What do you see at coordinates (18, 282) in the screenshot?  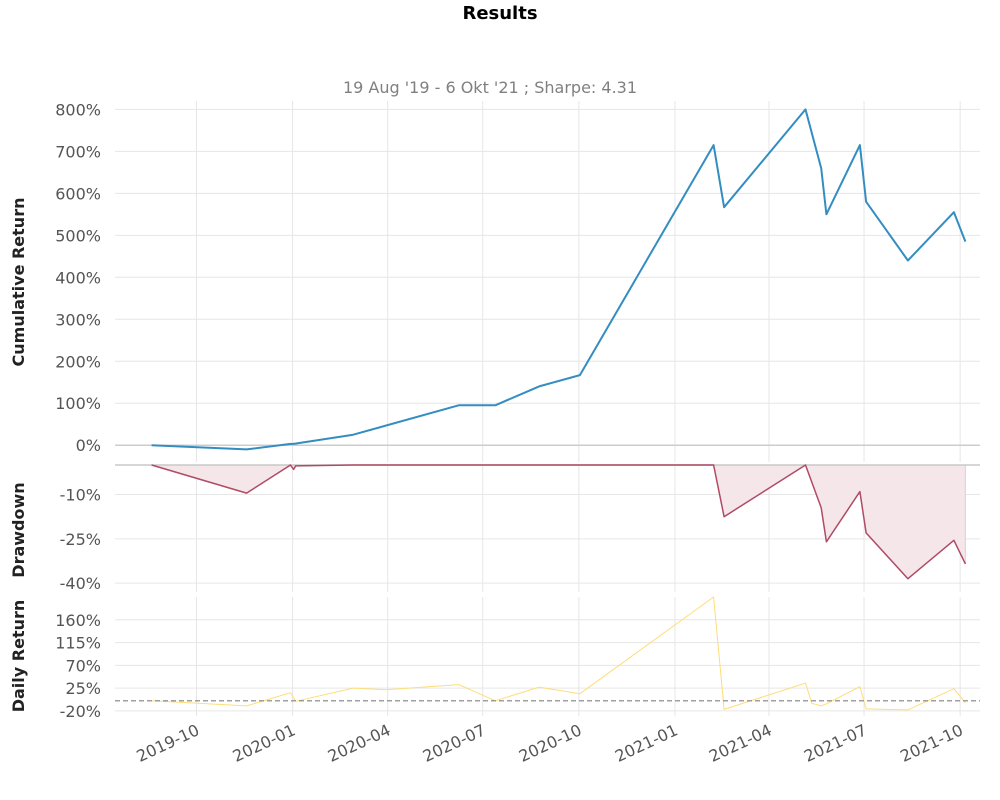 I see `ylabel-cumulative: Cumulative Return` at bounding box center [18, 282].